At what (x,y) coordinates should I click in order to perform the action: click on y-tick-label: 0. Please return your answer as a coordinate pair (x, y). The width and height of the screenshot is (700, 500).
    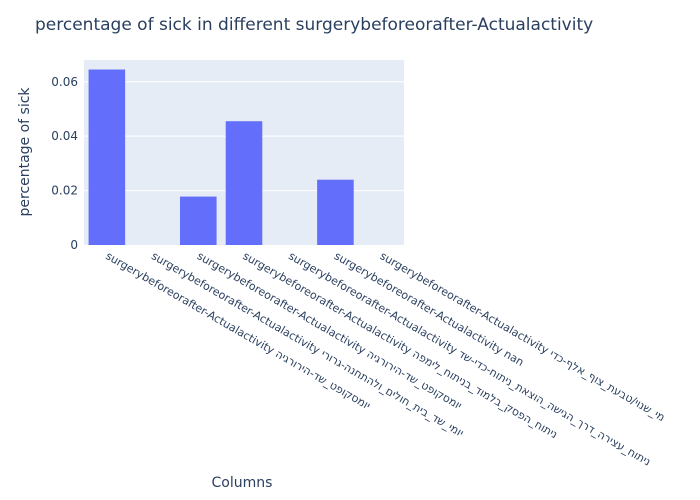
    Looking at the image, I should click on (74, 245).